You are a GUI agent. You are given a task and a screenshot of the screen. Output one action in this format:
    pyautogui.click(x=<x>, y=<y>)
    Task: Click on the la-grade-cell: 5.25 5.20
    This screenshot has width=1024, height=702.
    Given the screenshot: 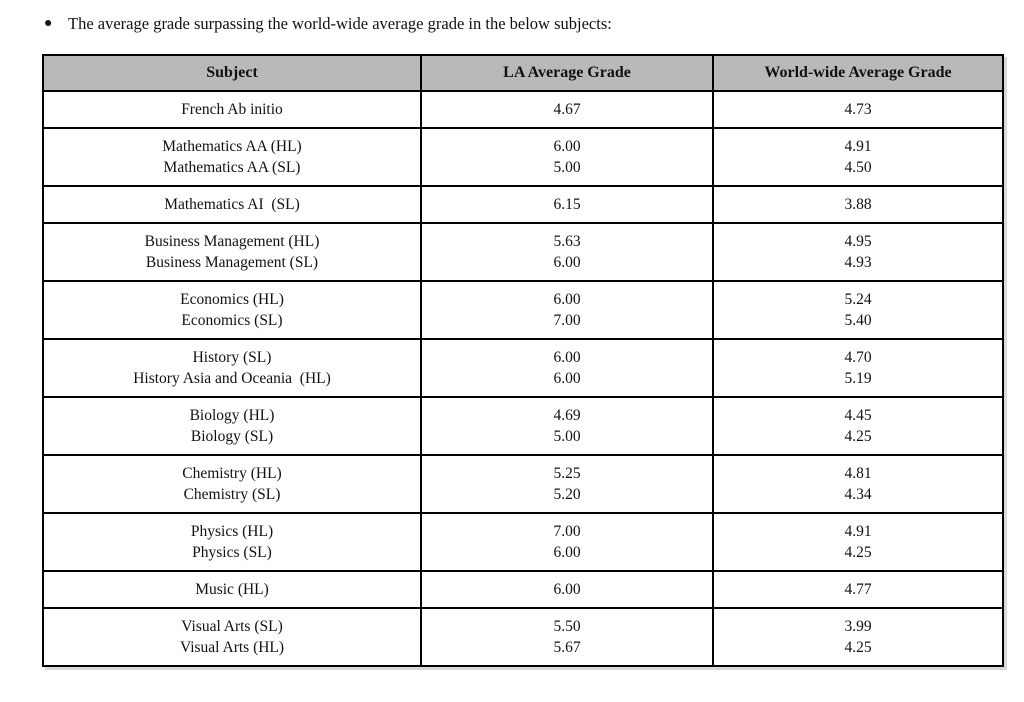 What is the action you would take?
    pyautogui.click(x=567, y=484)
    